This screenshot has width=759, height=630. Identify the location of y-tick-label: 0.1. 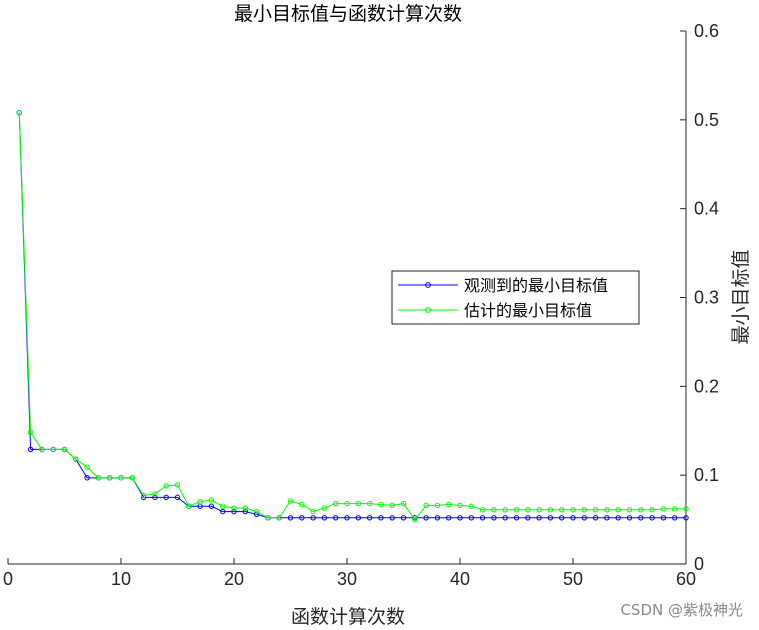
(706, 475).